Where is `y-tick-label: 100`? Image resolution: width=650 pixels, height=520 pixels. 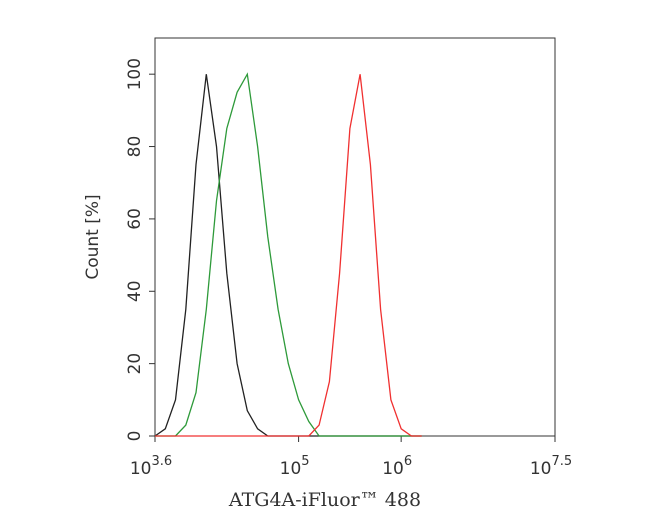
y-tick-label: 100 is located at coordinates (135, 74).